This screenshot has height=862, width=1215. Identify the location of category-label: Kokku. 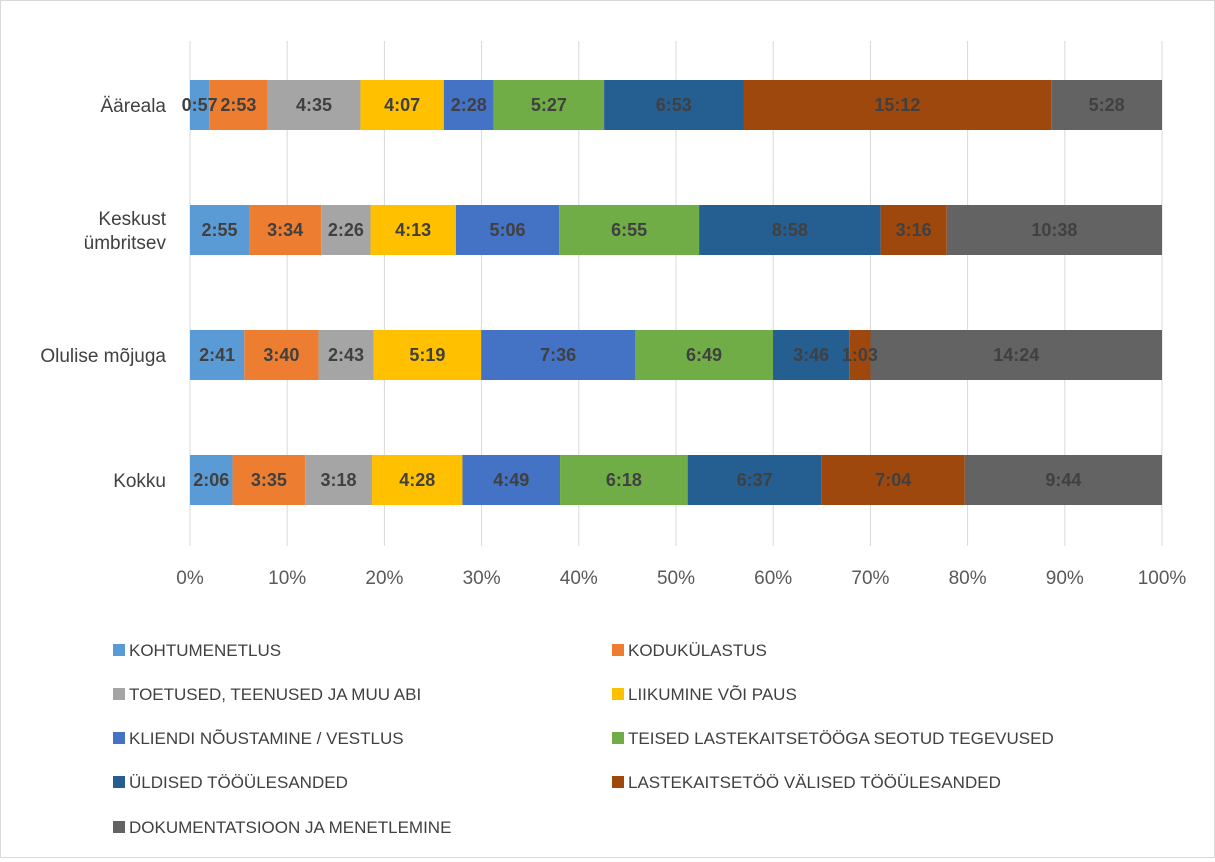
(139, 481).